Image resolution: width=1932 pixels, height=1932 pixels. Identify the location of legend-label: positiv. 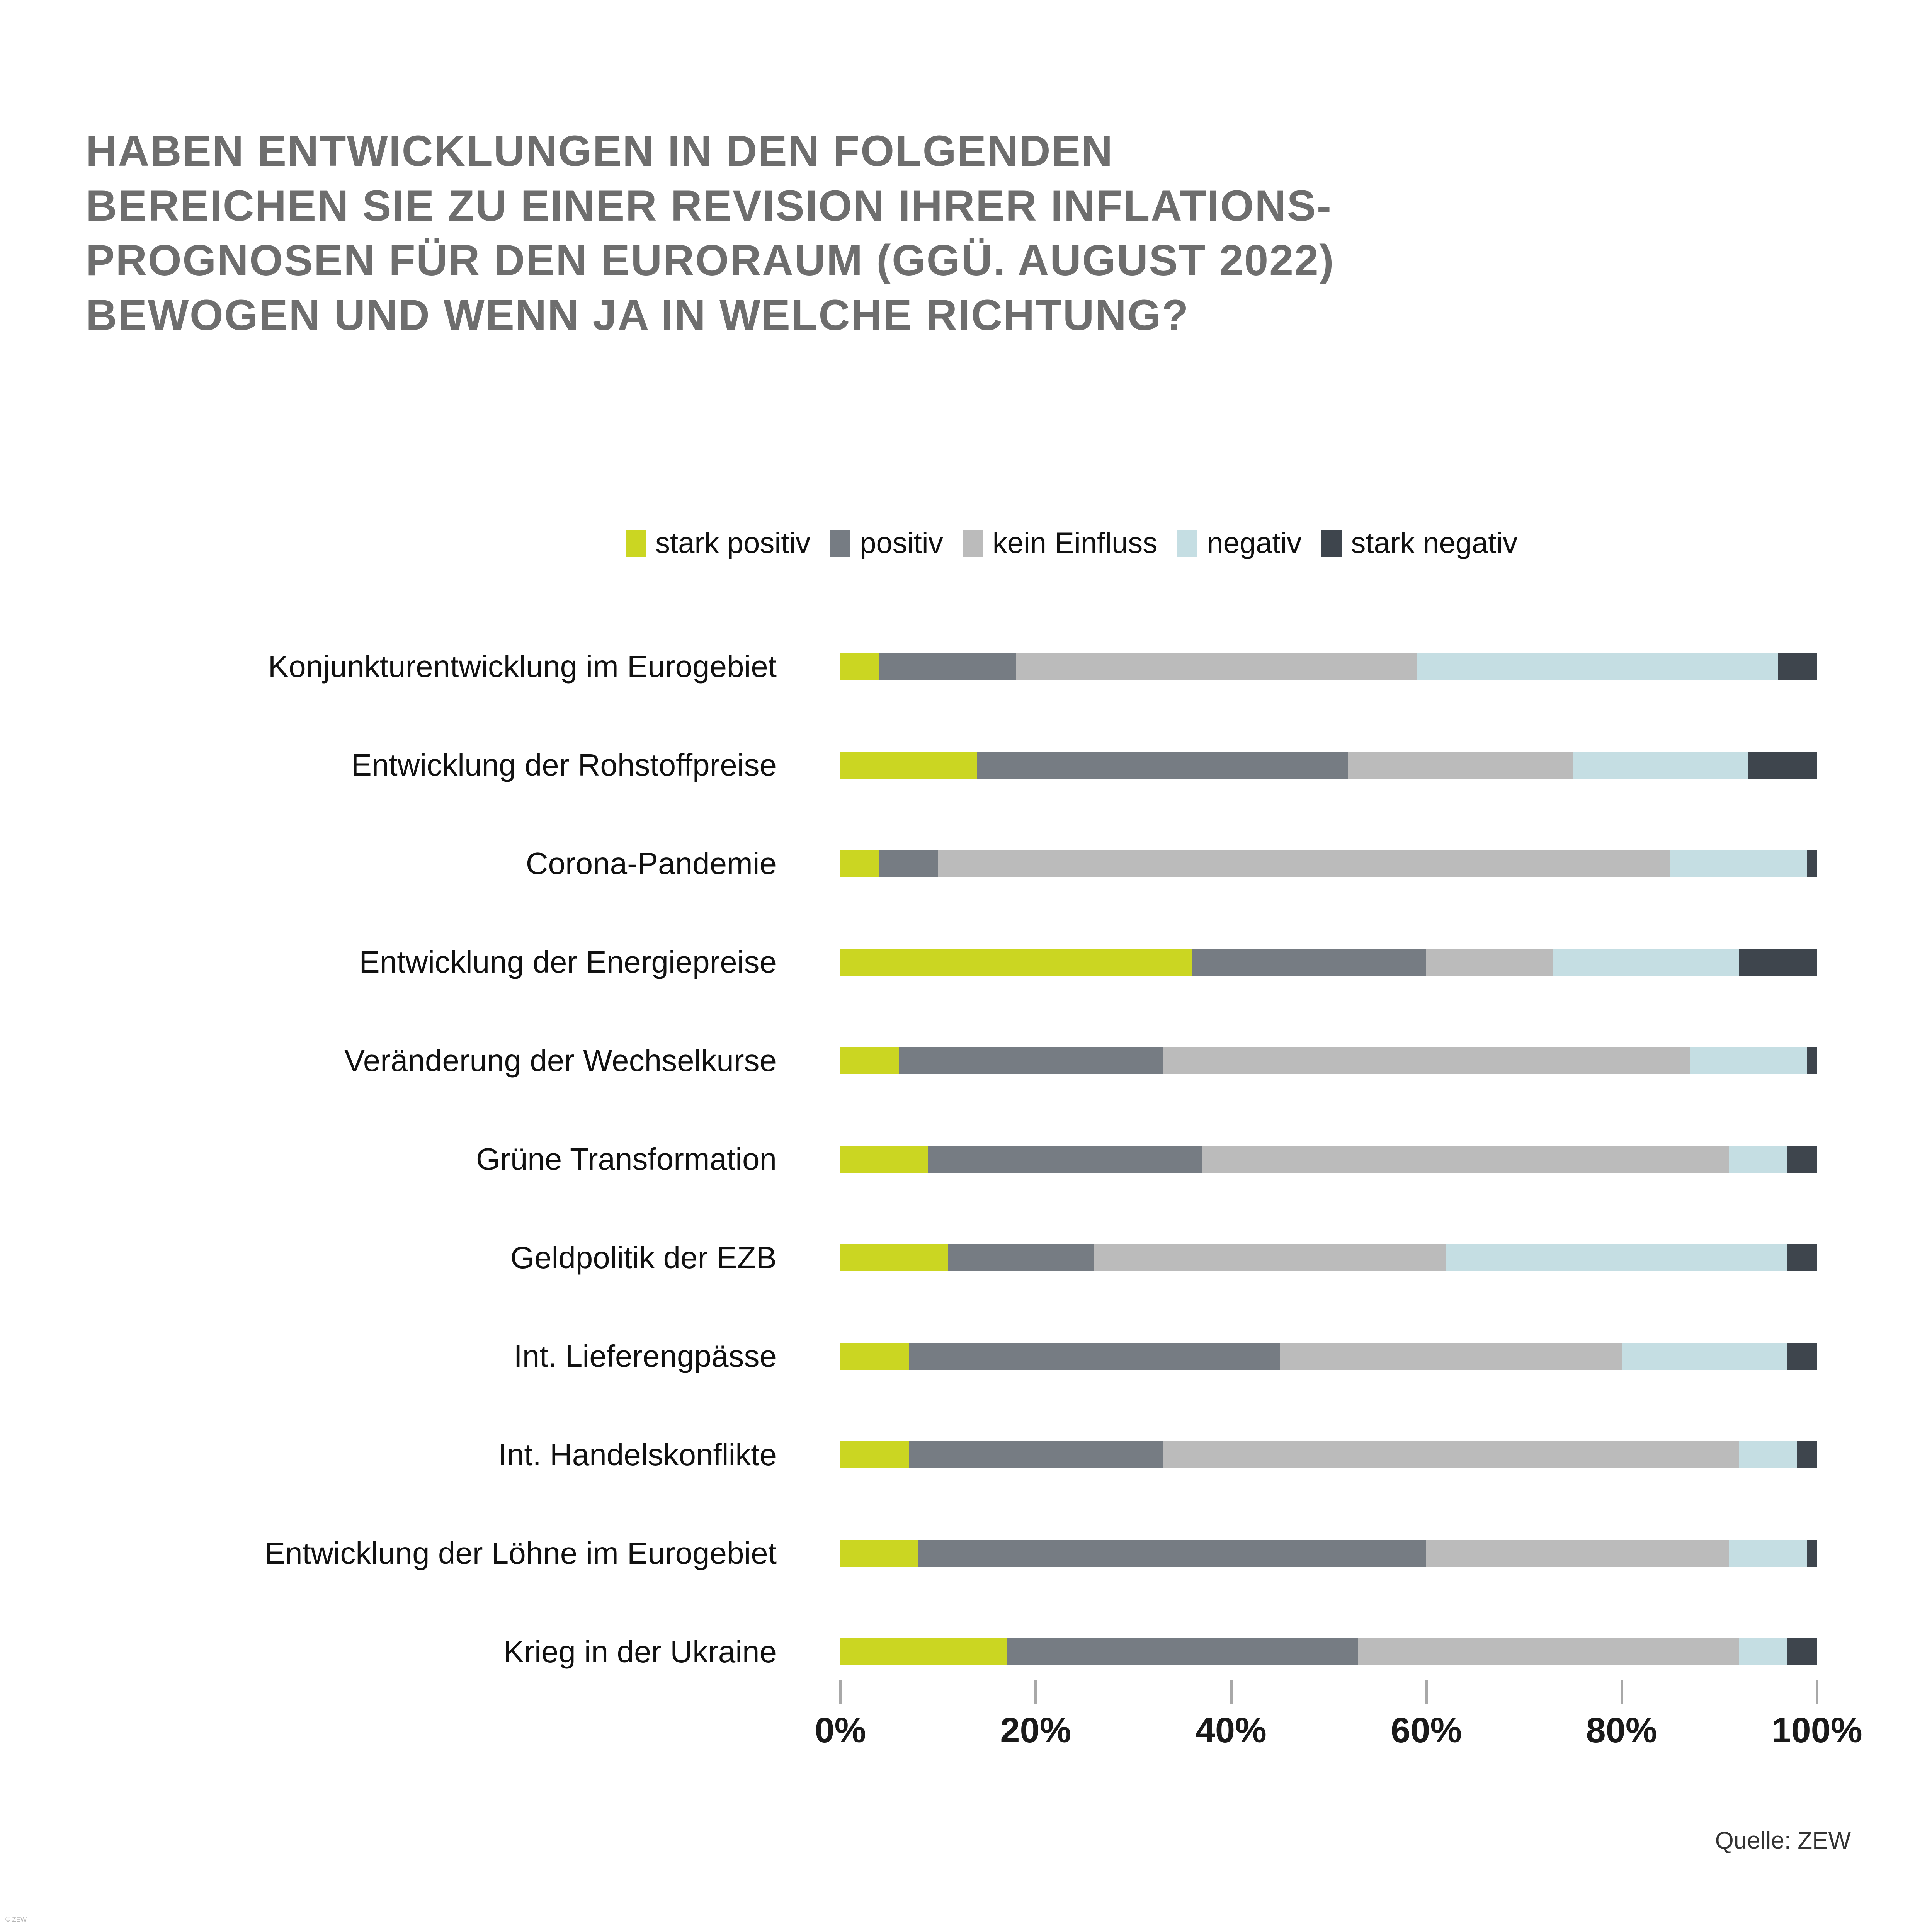
(901, 543).